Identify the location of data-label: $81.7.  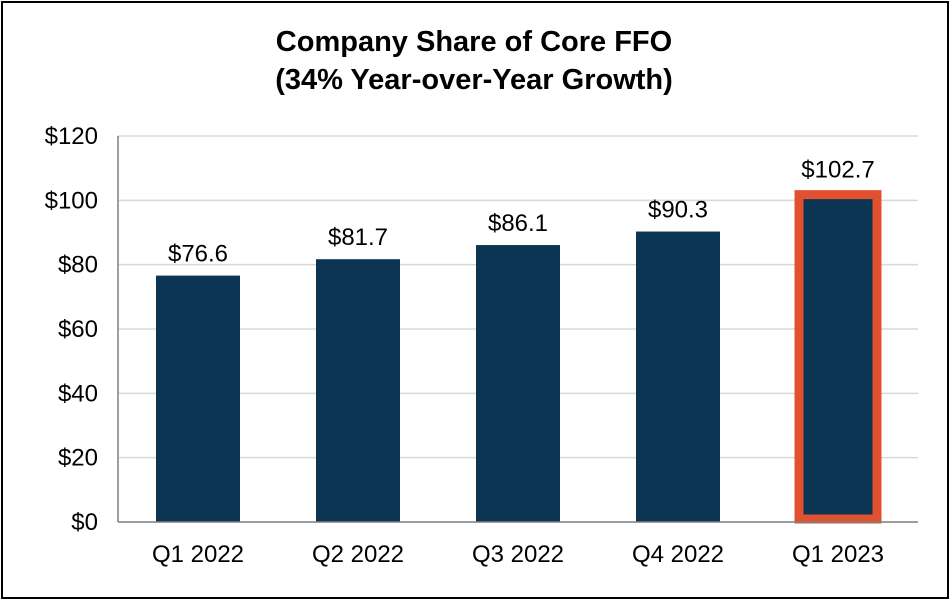
(358, 237).